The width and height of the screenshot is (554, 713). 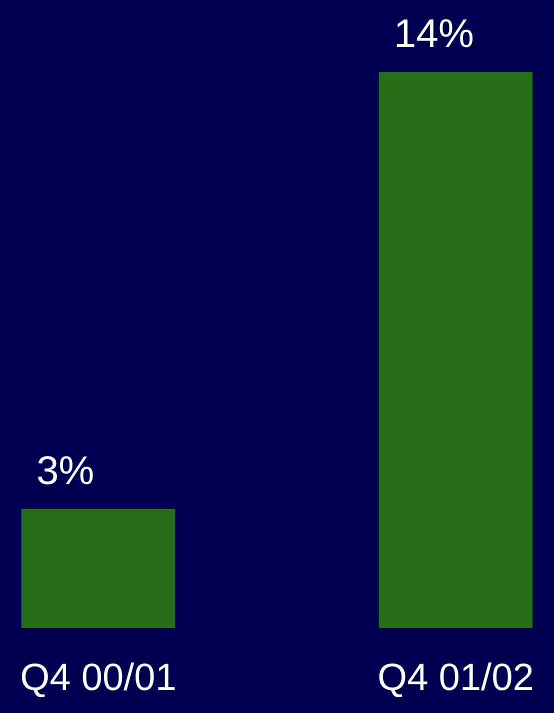 What do you see at coordinates (98, 678) in the screenshot?
I see `x-tick-label: Q4 00/01` at bounding box center [98, 678].